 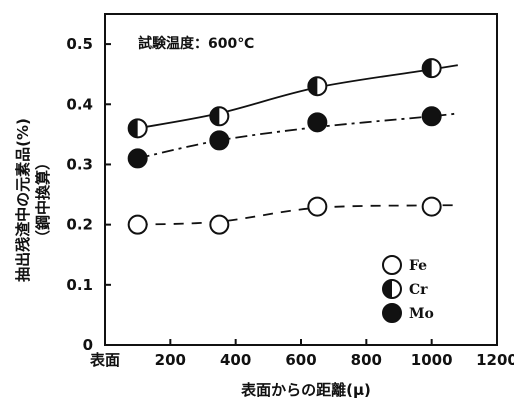 I want to click on x-tick-label: 表面, so click(x=105, y=360).